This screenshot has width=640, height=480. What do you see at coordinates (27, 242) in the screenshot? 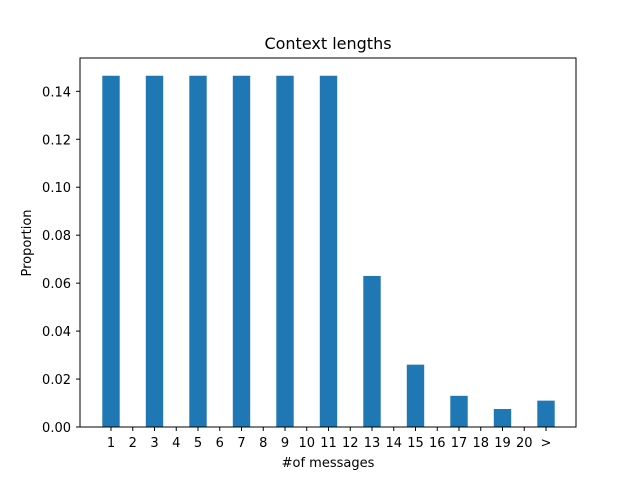
I see `y-axis-label: Proportion` at bounding box center [27, 242].